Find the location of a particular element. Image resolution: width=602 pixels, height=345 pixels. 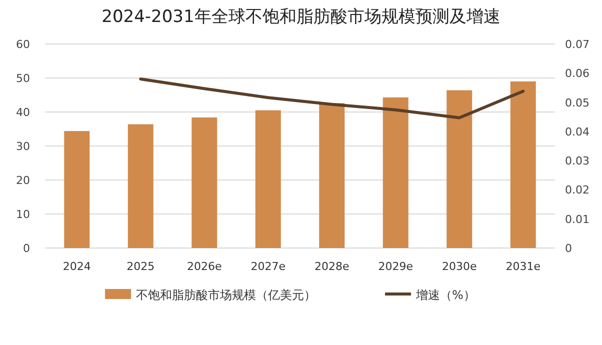

y-tick-label: 30 is located at coordinates (23, 146).